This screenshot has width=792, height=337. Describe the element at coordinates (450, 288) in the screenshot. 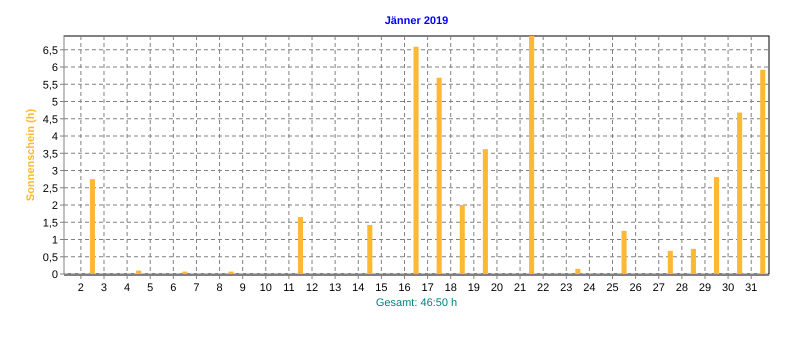

I see `x-tick-label: 18` at that location.